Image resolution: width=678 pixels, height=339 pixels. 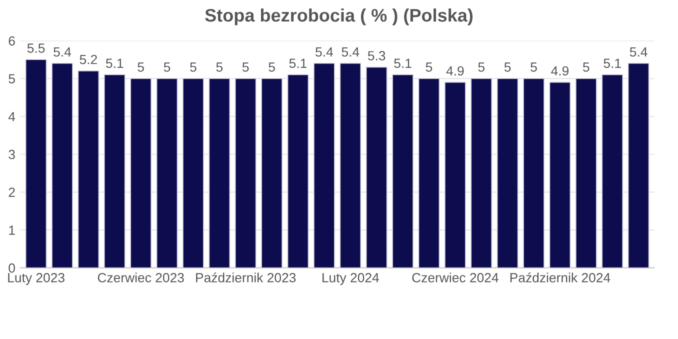 What do you see at coordinates (377, 55) in the screenshot?
I see `data-label: 5.3` at bounding box center [377, 55].